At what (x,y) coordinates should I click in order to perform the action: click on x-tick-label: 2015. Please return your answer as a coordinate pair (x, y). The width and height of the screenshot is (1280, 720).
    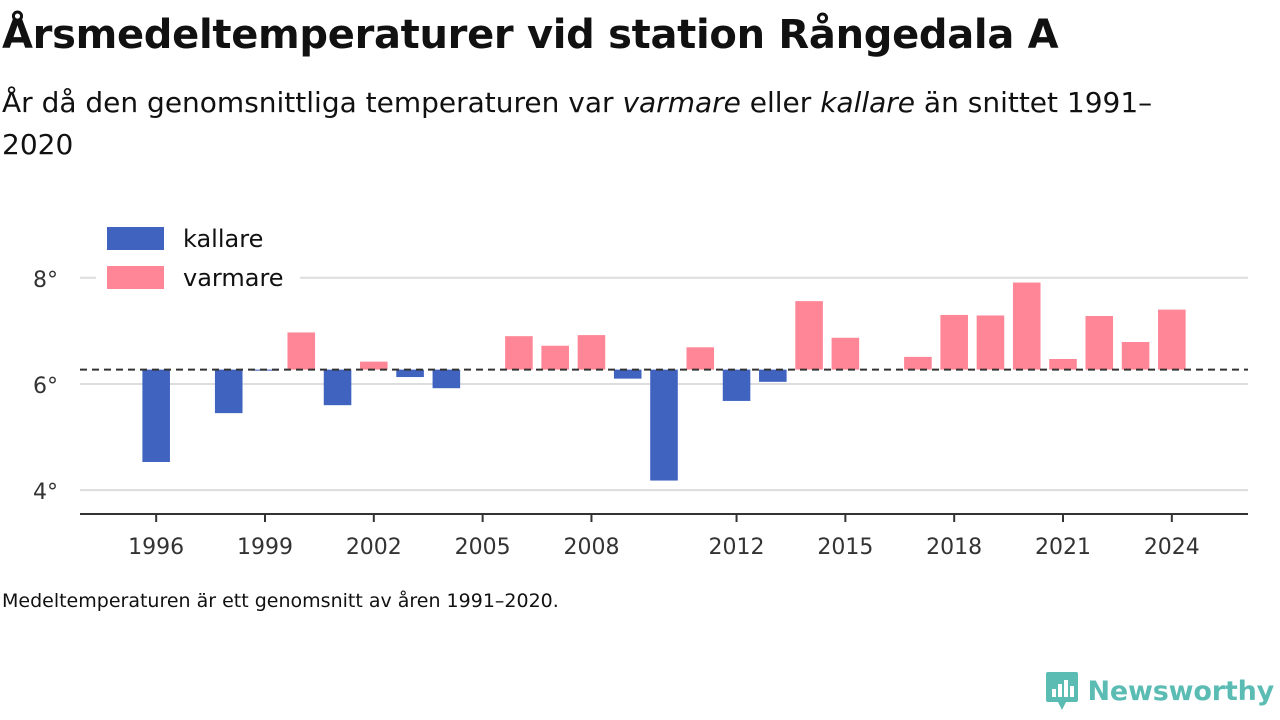
    Looking at the image, I should click on (845, 547).